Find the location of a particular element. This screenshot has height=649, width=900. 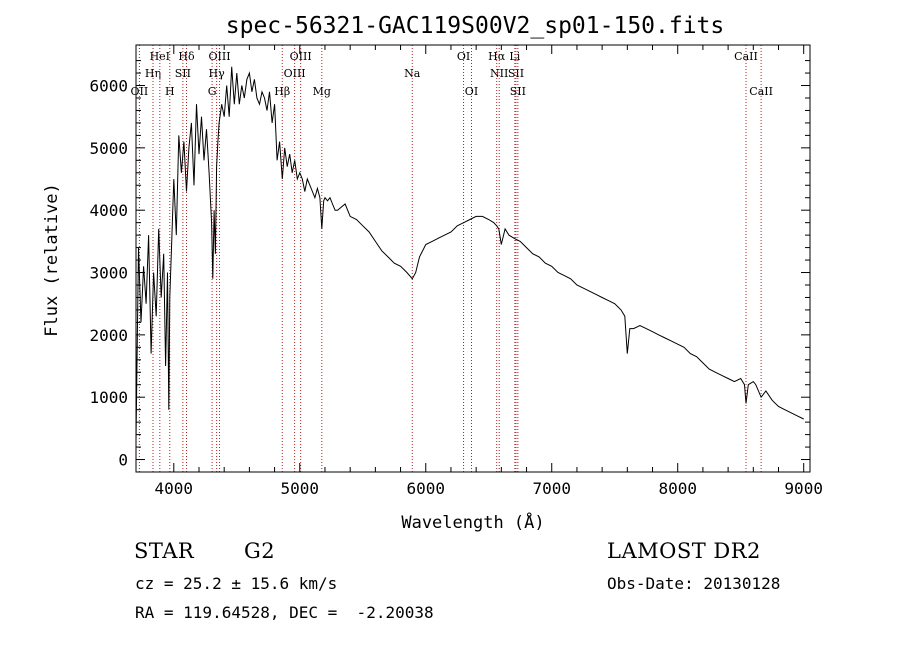

line-marker-label: Mg is located at coordinates (322, 91).